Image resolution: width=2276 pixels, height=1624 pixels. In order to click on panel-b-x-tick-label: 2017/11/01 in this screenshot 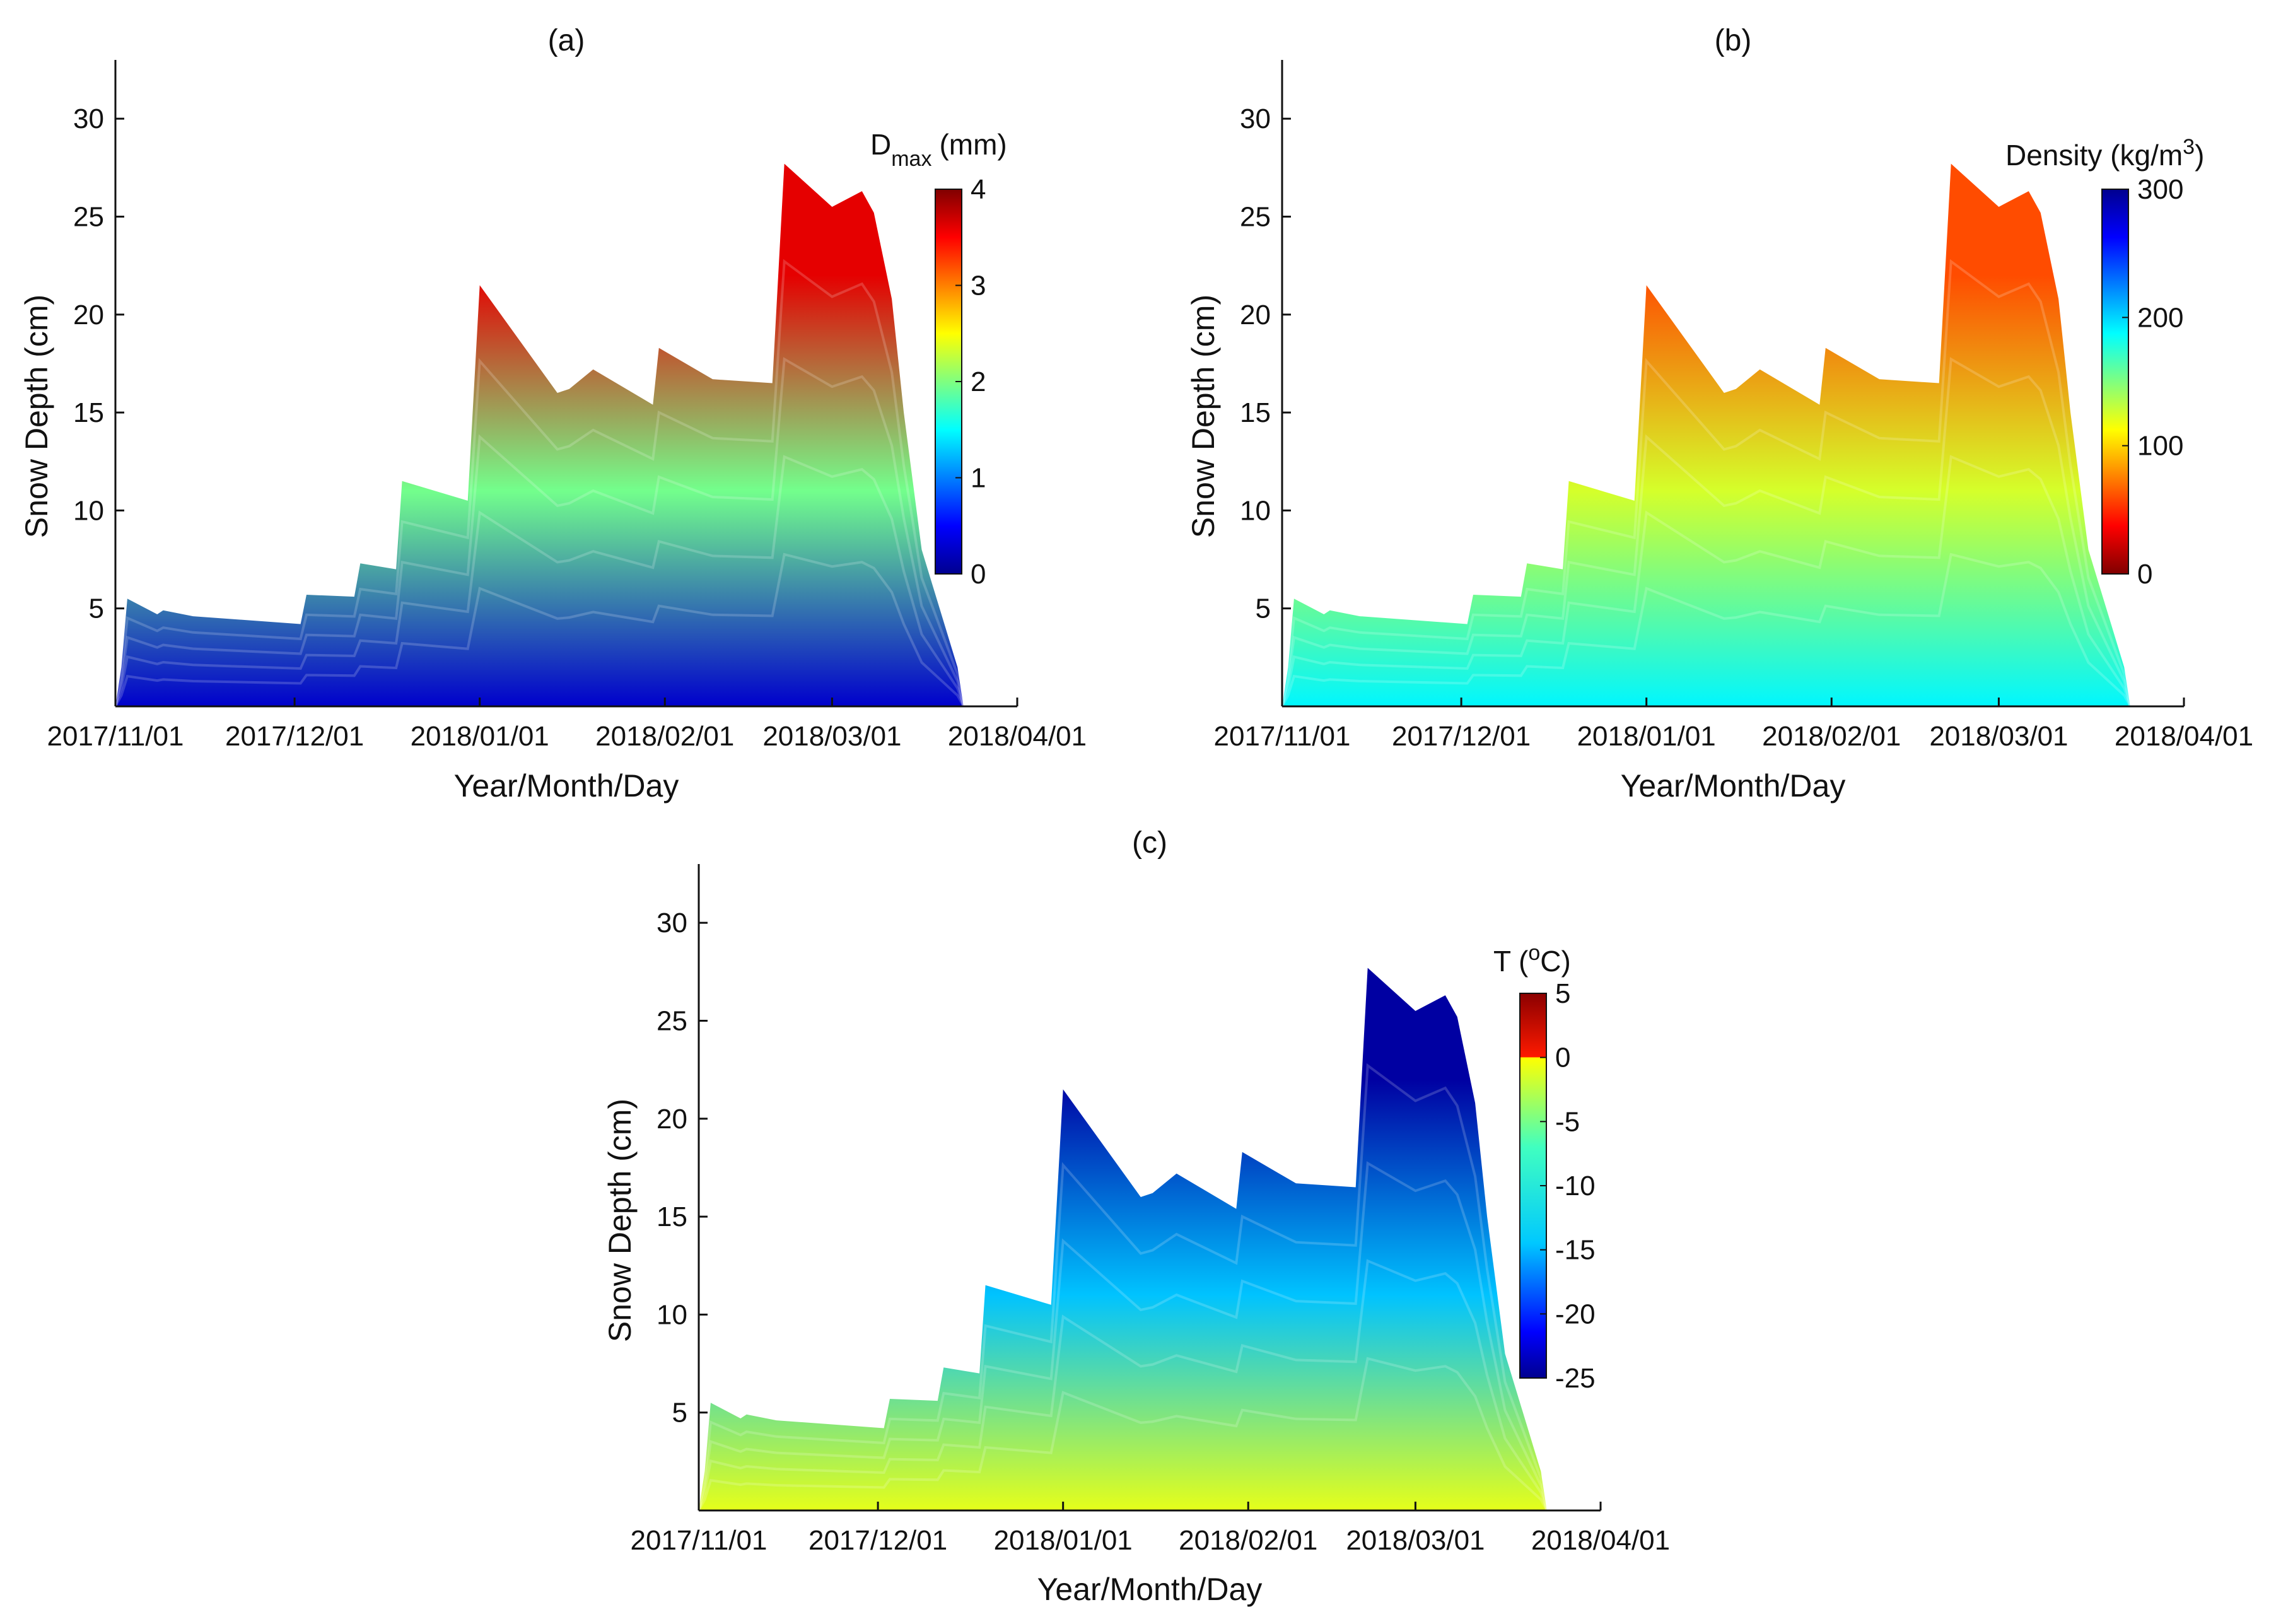, I will do `click(1282, 737)`.